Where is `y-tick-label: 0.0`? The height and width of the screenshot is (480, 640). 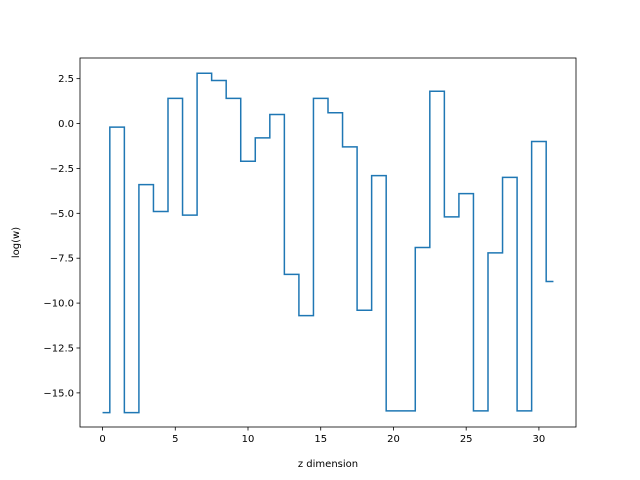 y-tick-label: 0.0 is located at coordinates (66, 124).